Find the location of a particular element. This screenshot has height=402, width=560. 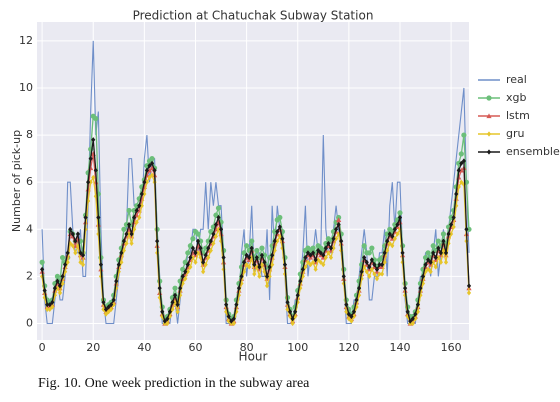

y-tick-label: 0 is located at coordinates (29, 323).